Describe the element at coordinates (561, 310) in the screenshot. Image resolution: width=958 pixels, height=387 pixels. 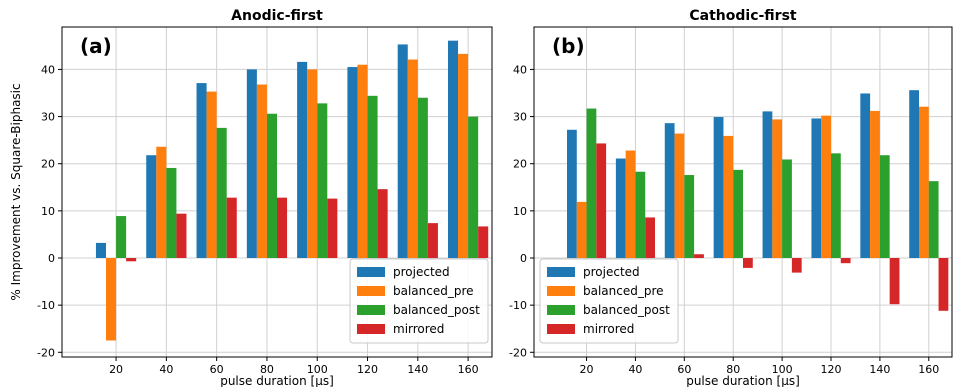
I see `legend-swatch-balanced_post` at that location.